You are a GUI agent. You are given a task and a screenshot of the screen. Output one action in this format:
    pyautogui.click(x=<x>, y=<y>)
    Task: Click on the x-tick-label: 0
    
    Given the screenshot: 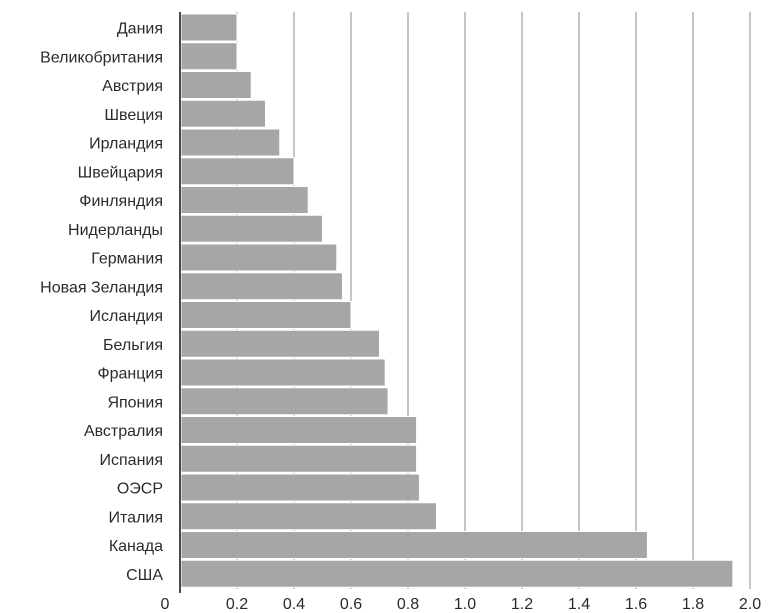 What is the action you would take?
    pyautogui.click(x=165, y=604)
    